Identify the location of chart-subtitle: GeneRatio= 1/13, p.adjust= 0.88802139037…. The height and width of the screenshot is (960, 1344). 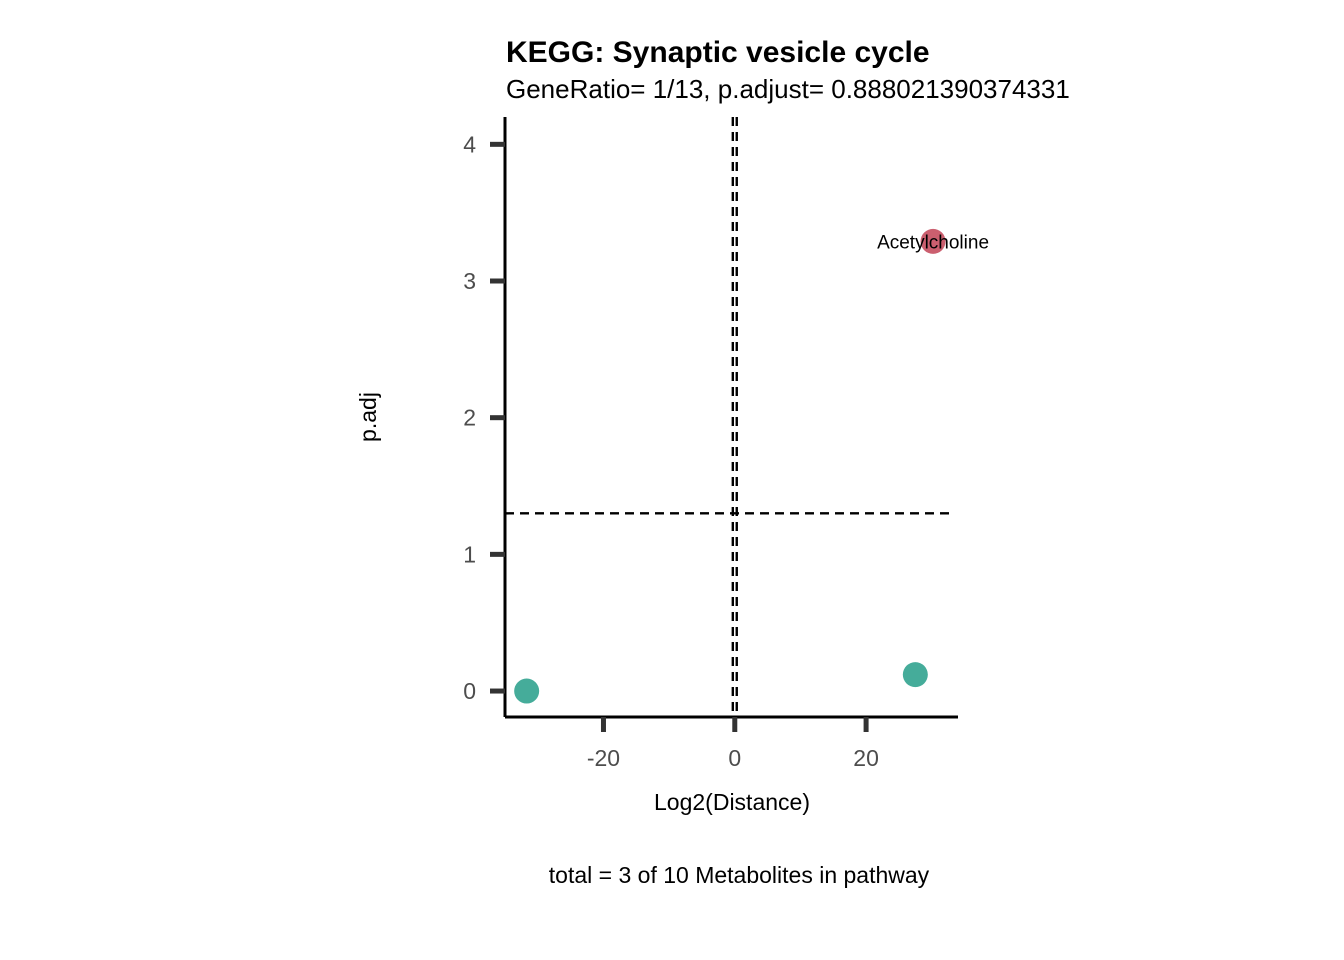
(788, 89).